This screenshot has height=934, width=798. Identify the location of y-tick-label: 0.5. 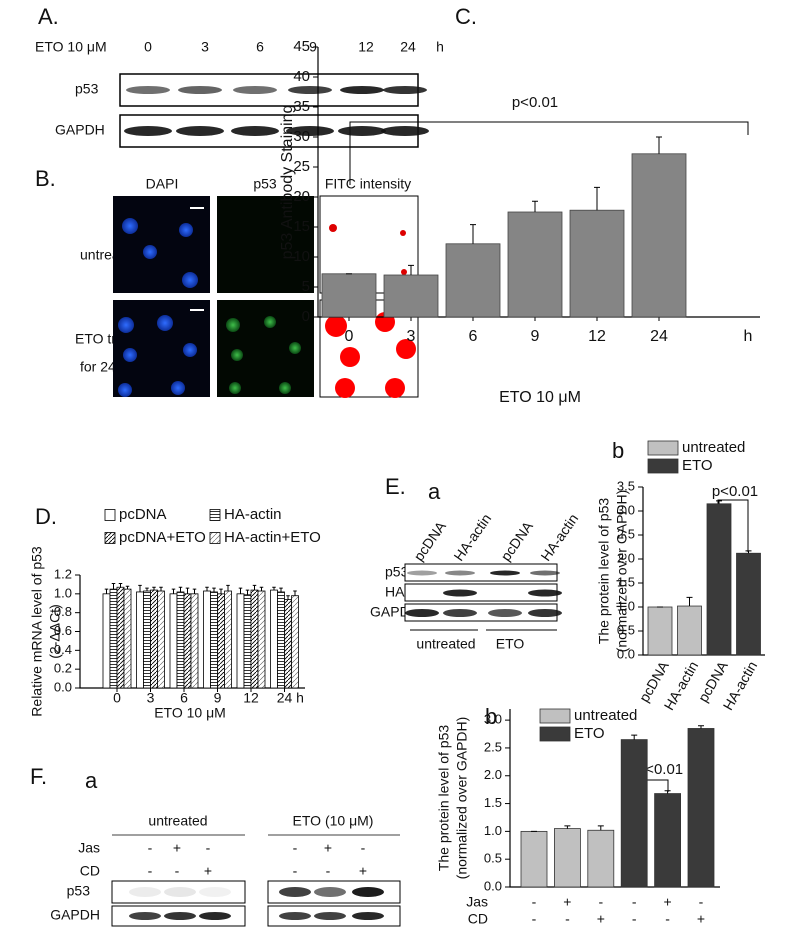
(626, 629).